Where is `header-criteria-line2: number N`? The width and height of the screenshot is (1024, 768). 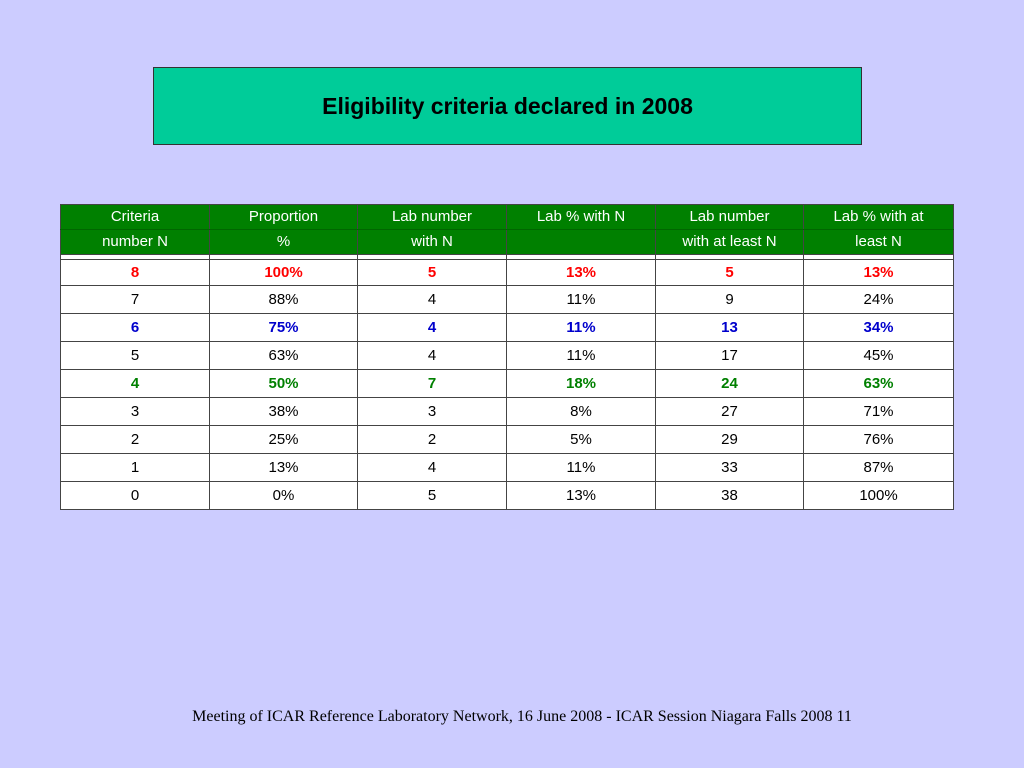
header-criteria-line2: number N is located at coordinates (135, 242).